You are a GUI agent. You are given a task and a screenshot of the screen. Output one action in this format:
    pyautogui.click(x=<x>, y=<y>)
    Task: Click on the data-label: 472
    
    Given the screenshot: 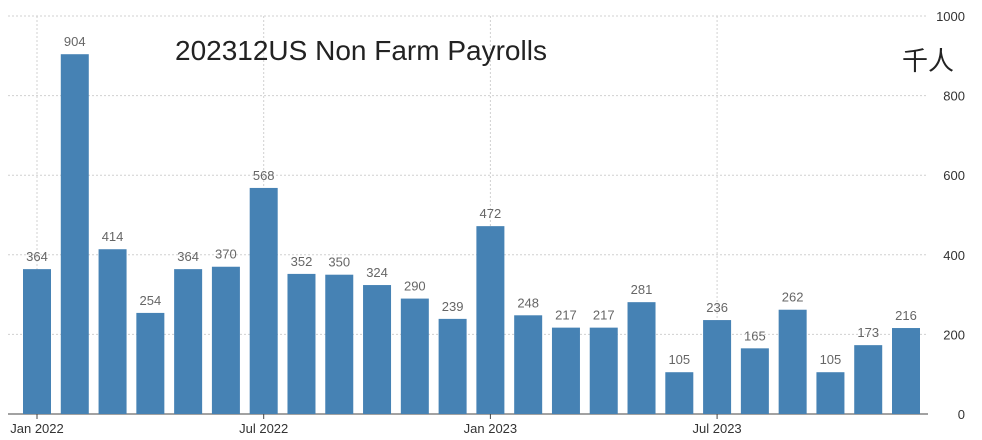 What is the action you would take?
    pyautogui.click(x=491, y=213)
    